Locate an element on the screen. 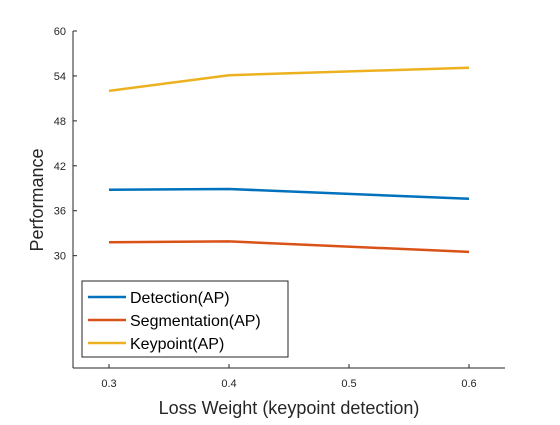 The image size is (560, 425). y-axis-title: Performance is located at coordinates (37, 199).